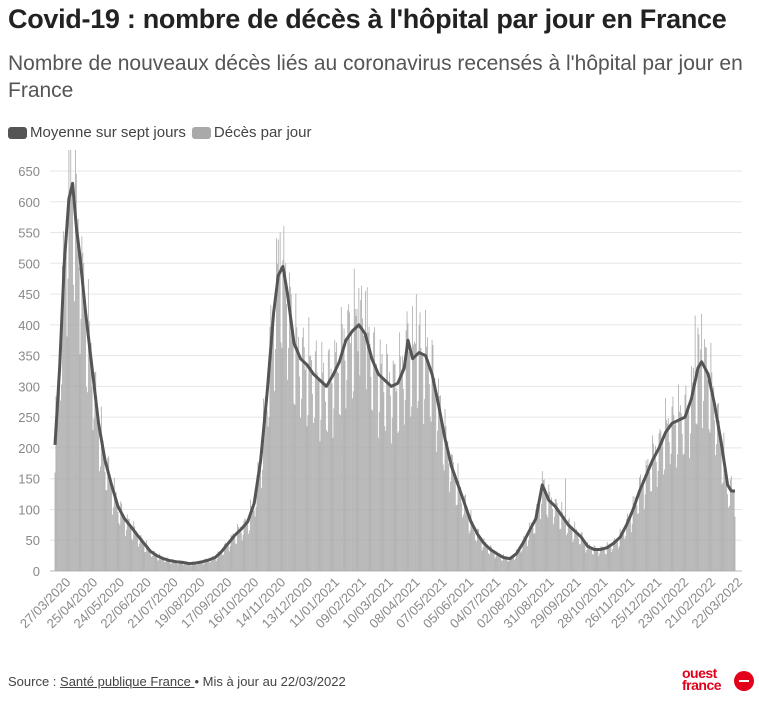 This screenshot has width=759, height=702. I want to click on legend-item-daily: Décès par jour, so click(251, 132).